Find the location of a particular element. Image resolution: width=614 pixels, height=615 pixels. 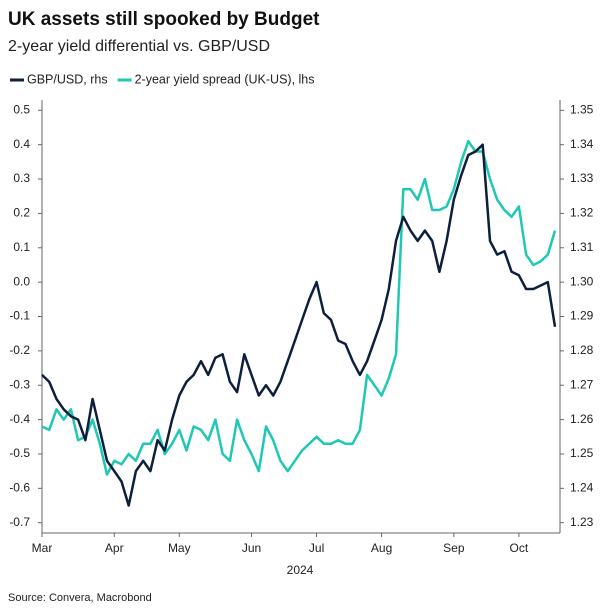

y-tick-label: 0.5 is located at coordinates (21, 109).